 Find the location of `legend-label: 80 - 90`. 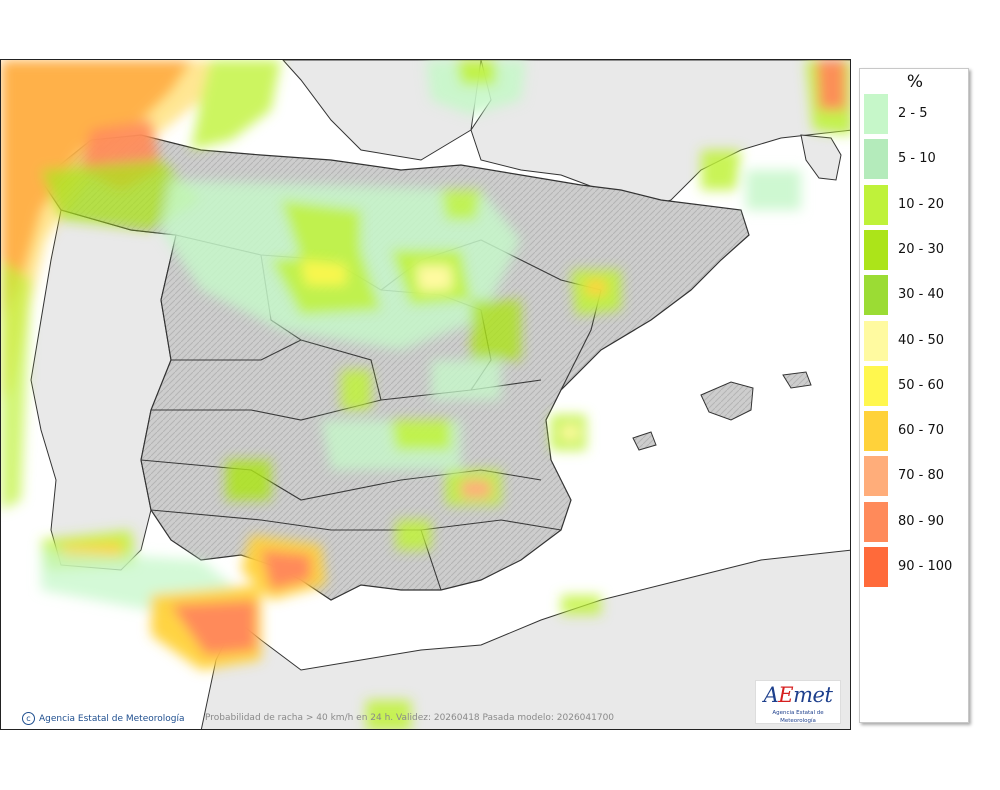

legend-label: 80 - 90 is located at coordinates (921, 521).